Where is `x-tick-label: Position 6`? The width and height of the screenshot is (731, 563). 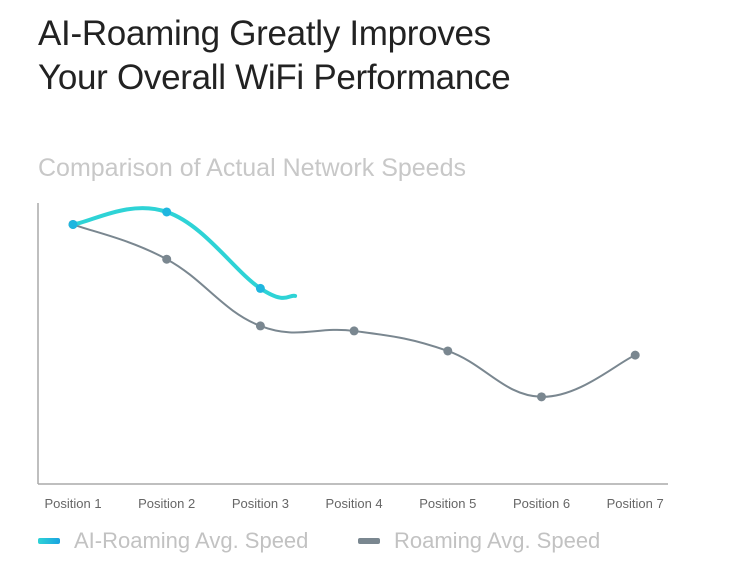
x-tick-label: Position 6 is located at coordinates (541, 503).